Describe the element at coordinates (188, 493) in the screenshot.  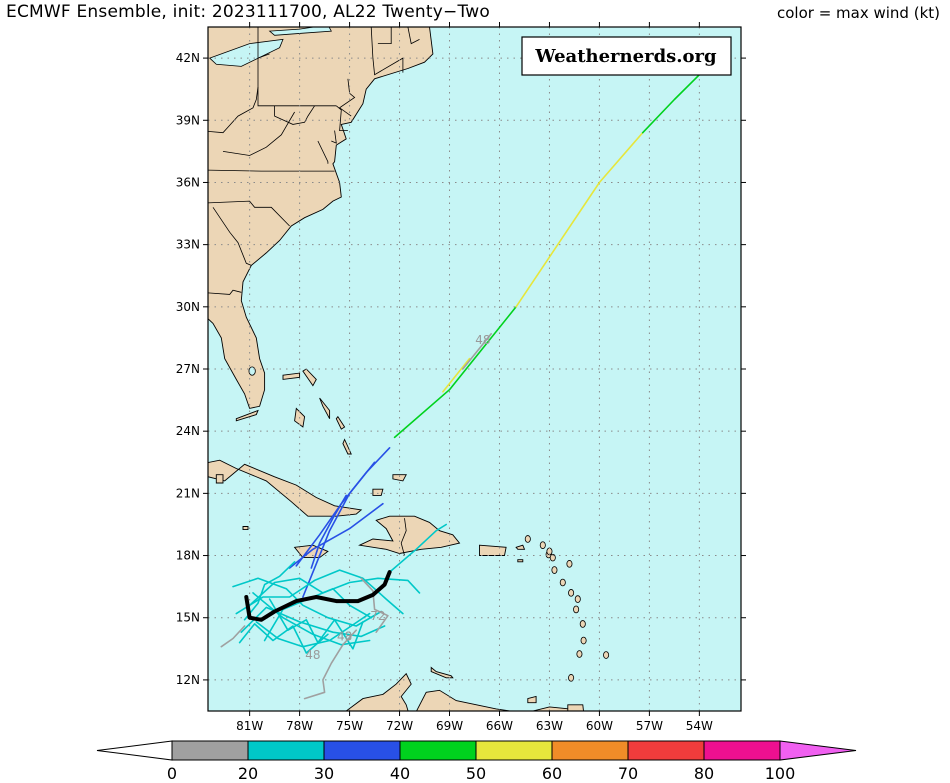
I see `lat-tick-label: 21N` at that location.